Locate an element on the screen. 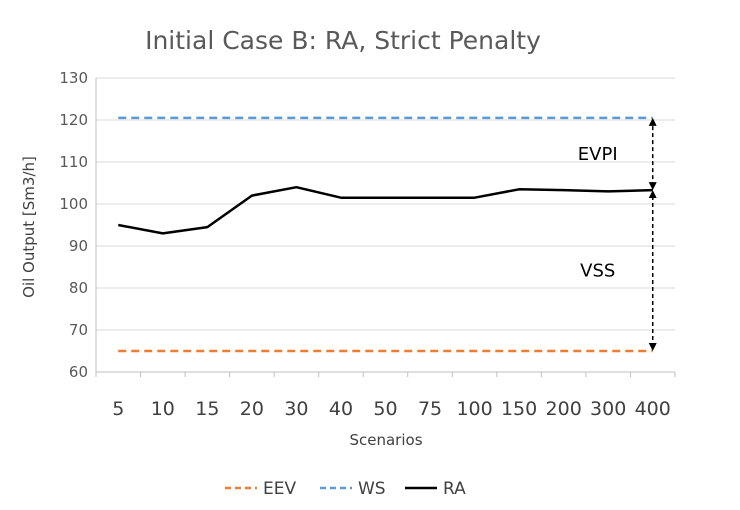  chart-title: Initial Case B: RA, Strict Penalty is located at coordinates (343, 40).